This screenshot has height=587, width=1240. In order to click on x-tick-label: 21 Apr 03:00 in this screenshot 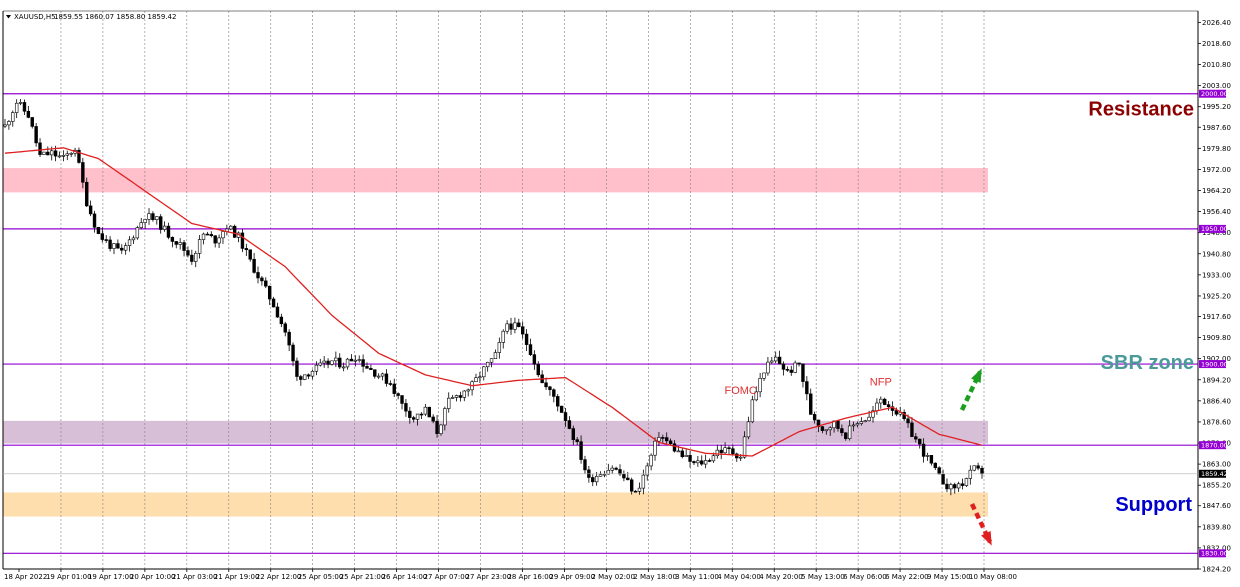, I will do `click(195, 577)`.